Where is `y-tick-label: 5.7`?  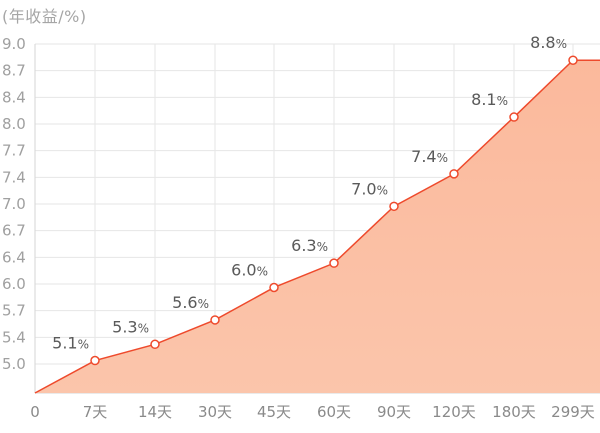 y-tick-label: 5.7 is located at coordinates (14, 311).